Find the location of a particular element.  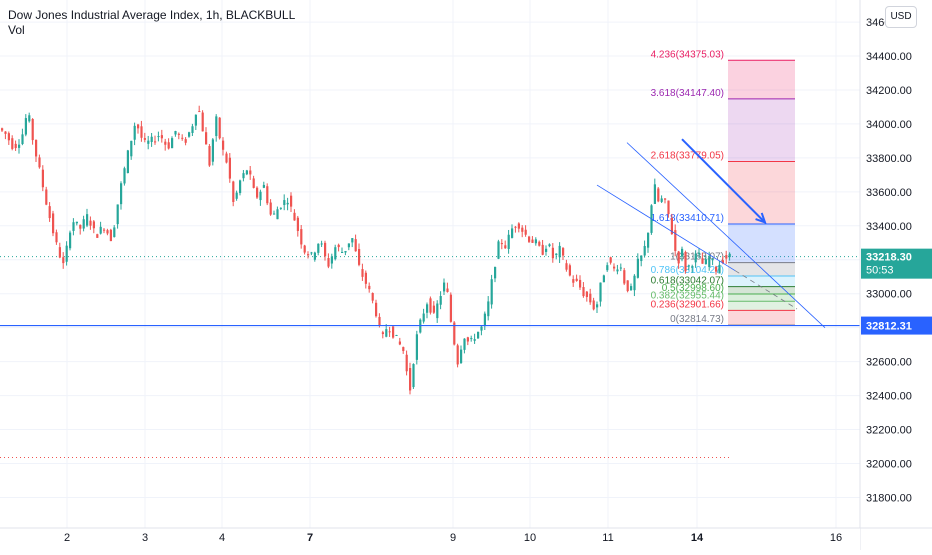

channel-projection-line is located at coordinates (766, 290).